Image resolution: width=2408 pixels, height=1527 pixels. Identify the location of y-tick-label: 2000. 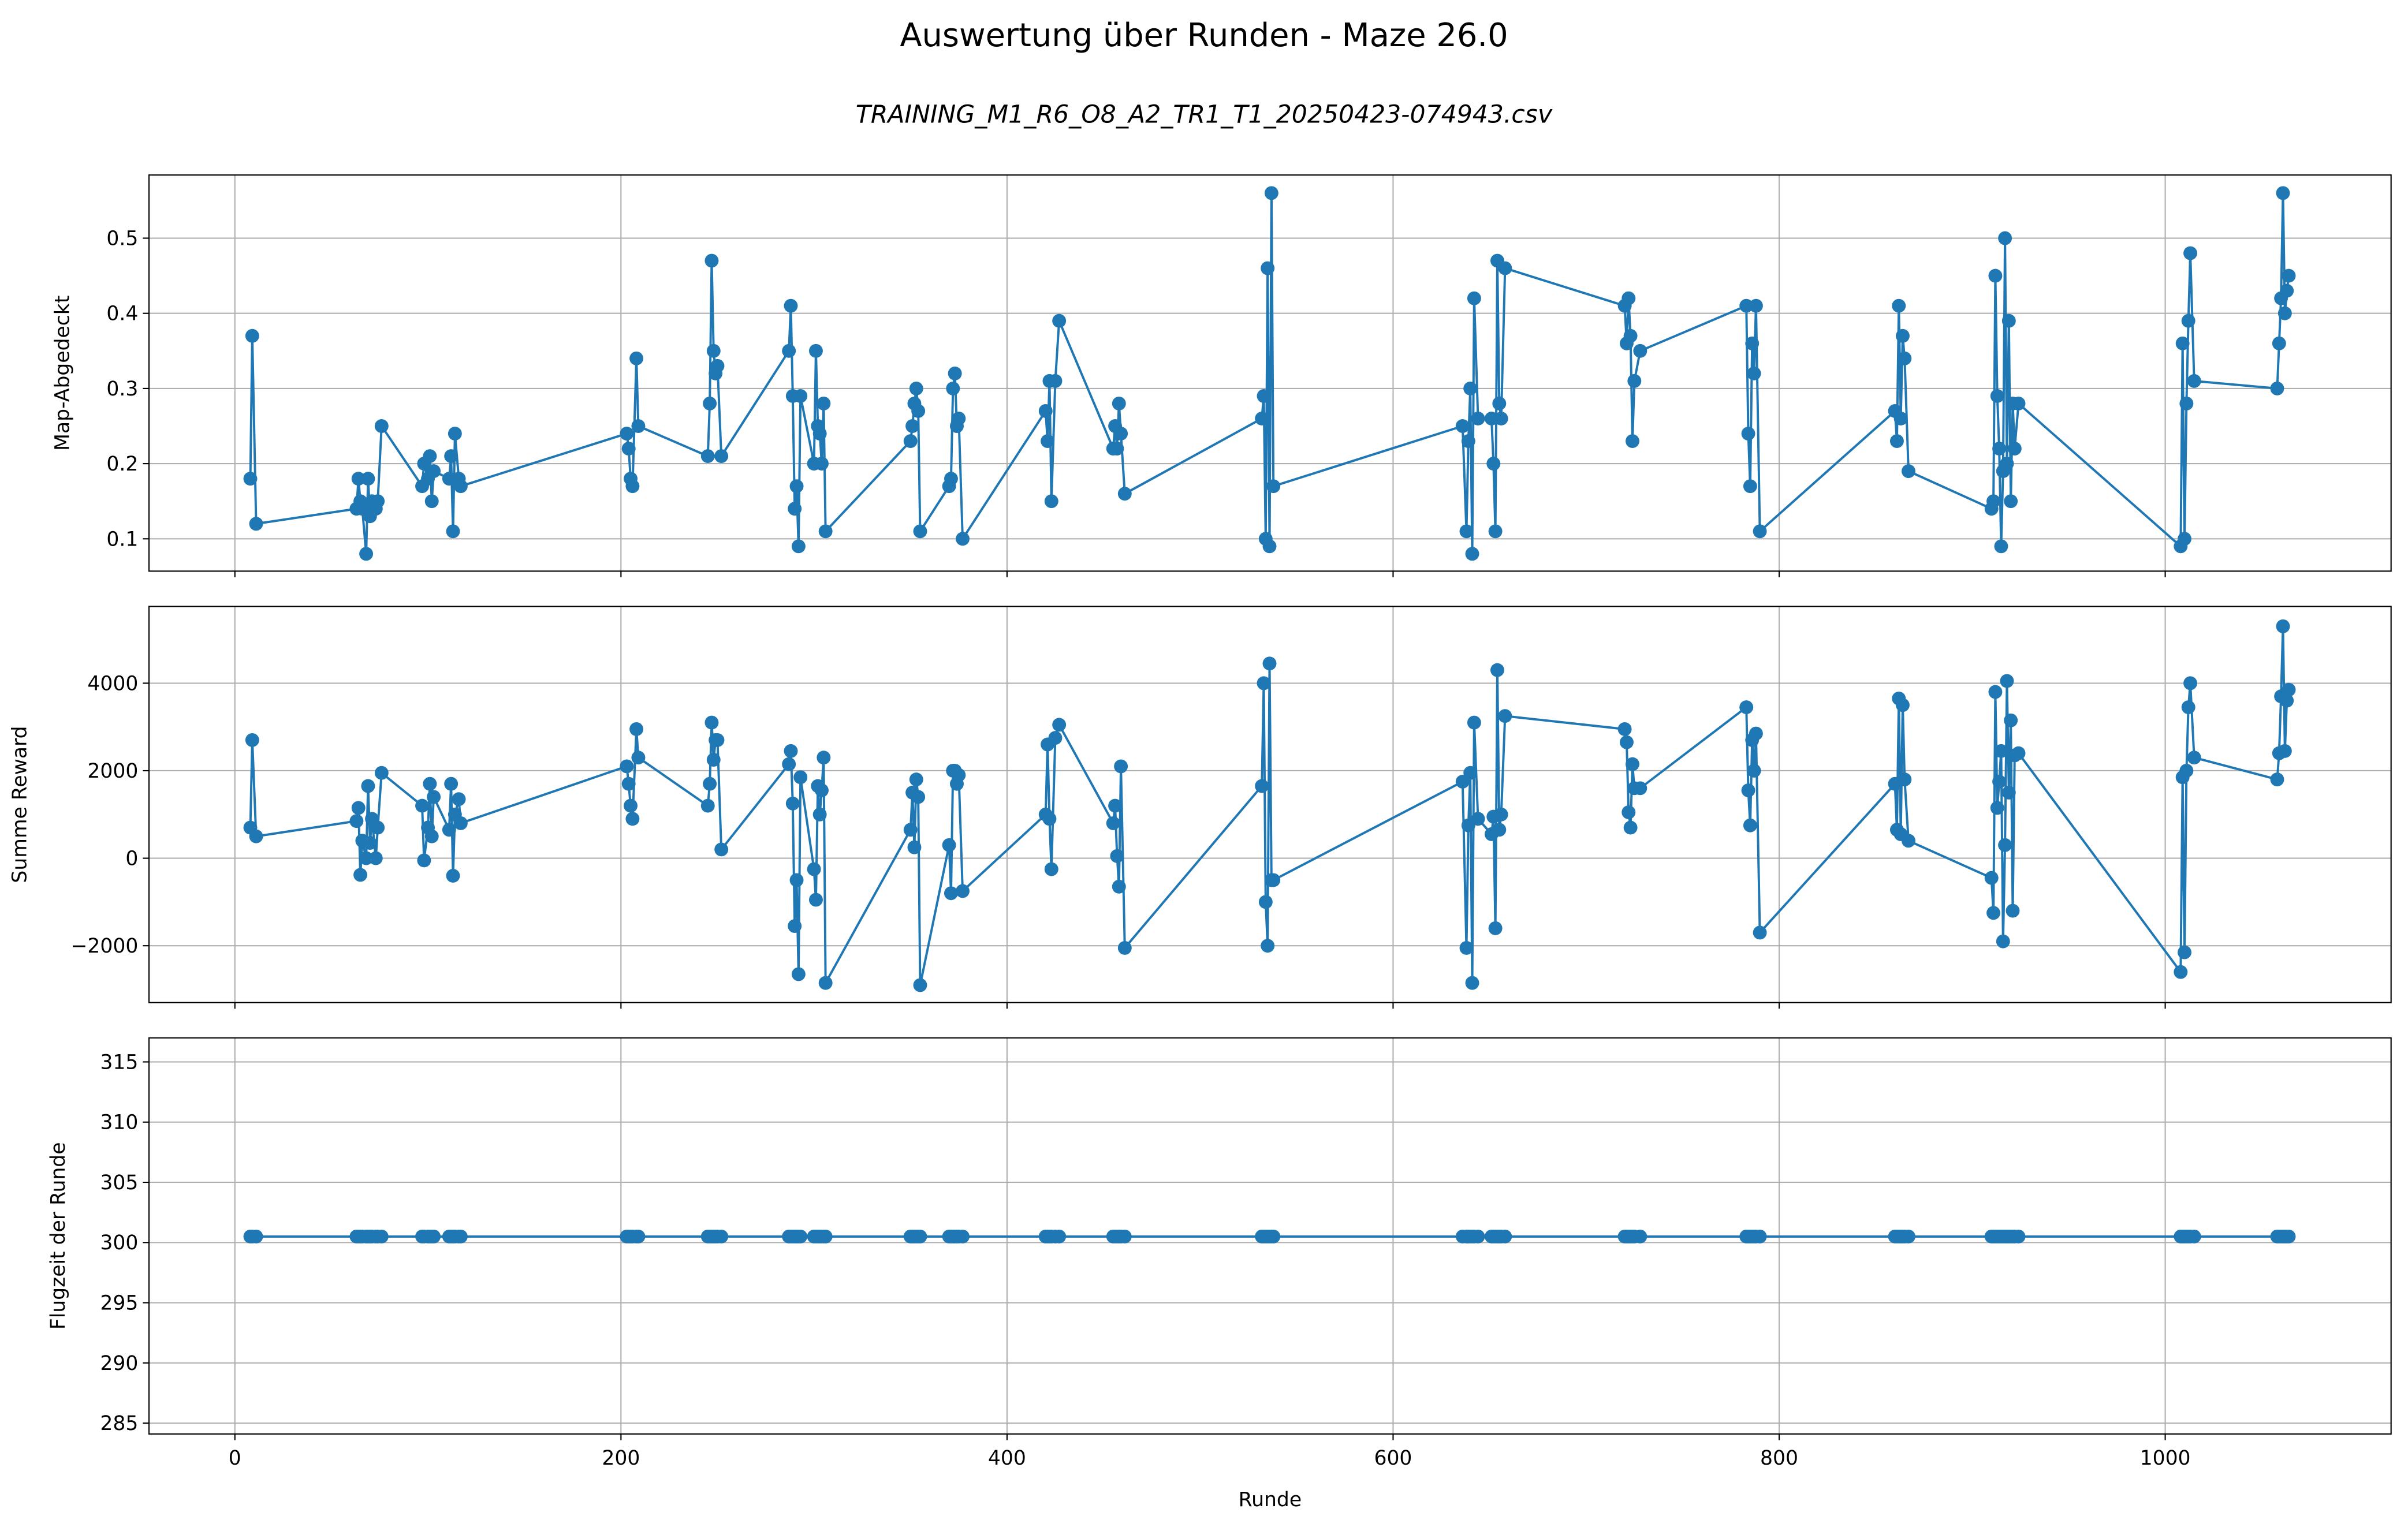
(112, 771).